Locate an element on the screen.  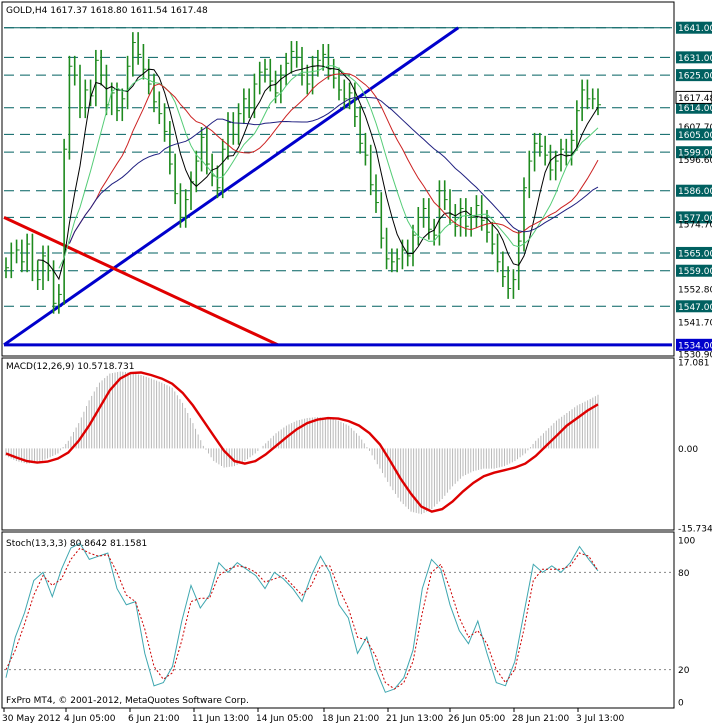
price-tick-label: 1530.90 is located at coordinates (695, 356).